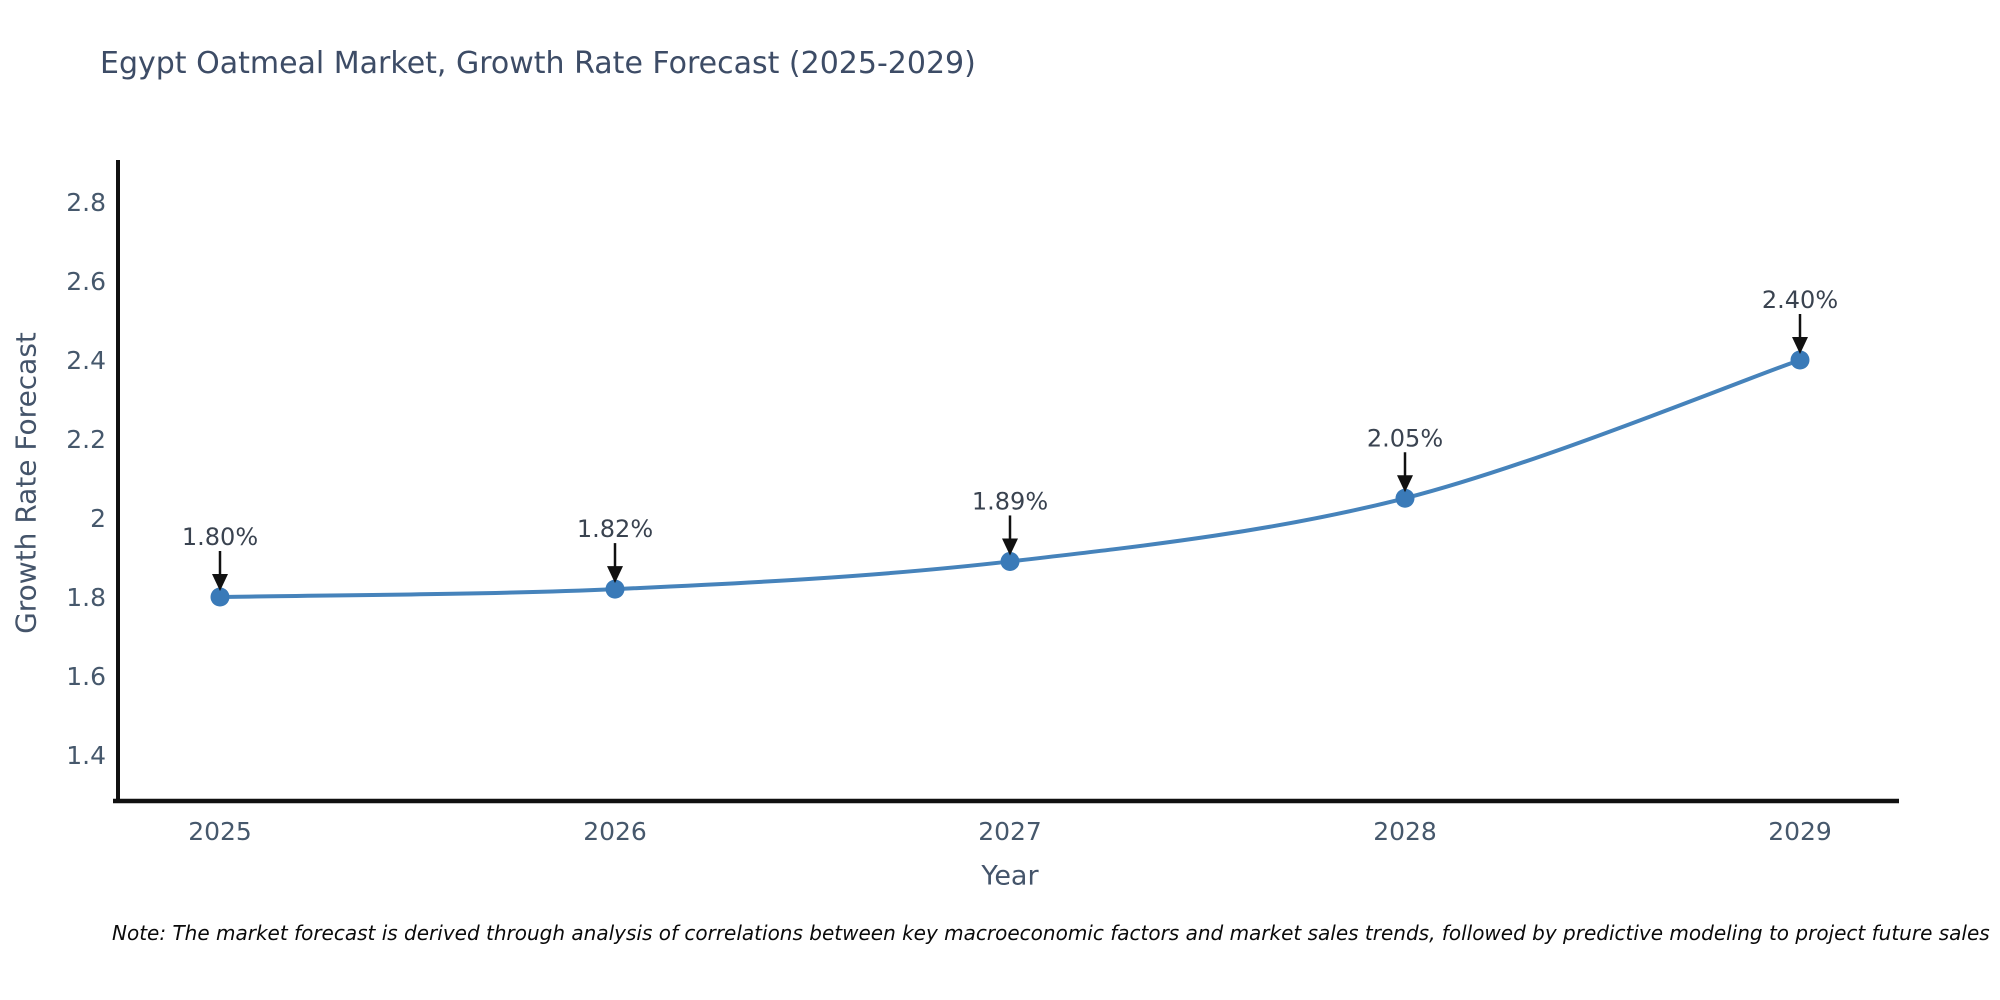  What do you see at coordinates (1405, 831) in the screenshot?
I see `x-tick-label: 2028` at bounding box center [1405, 831].